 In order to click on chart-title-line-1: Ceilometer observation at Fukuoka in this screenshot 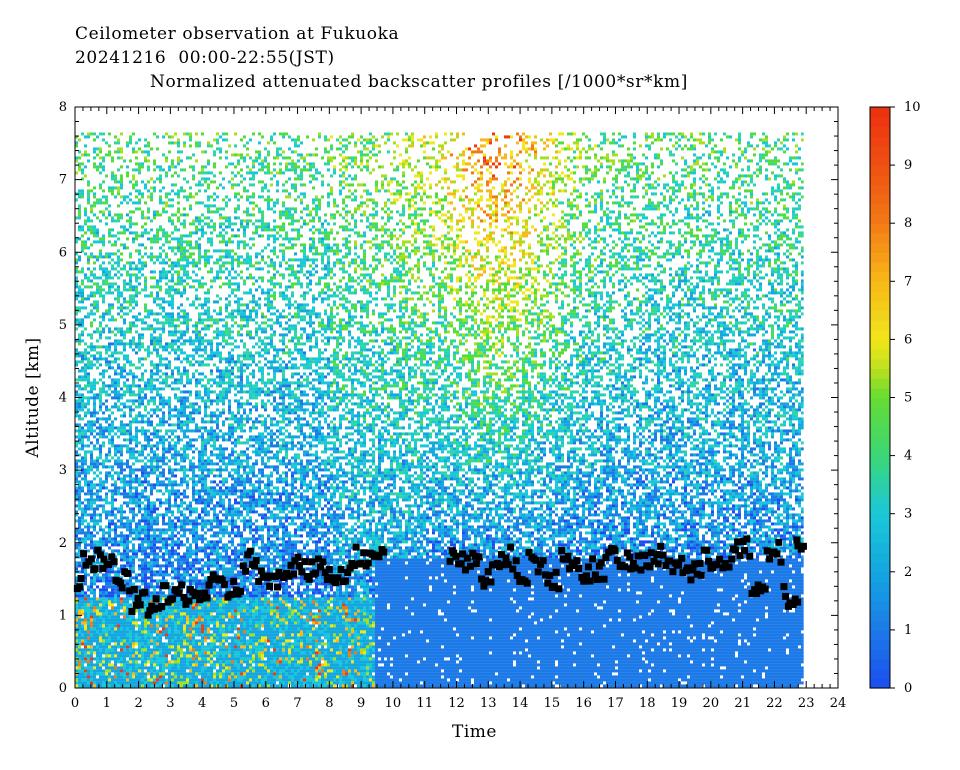, I will do `click(237, 34)`.